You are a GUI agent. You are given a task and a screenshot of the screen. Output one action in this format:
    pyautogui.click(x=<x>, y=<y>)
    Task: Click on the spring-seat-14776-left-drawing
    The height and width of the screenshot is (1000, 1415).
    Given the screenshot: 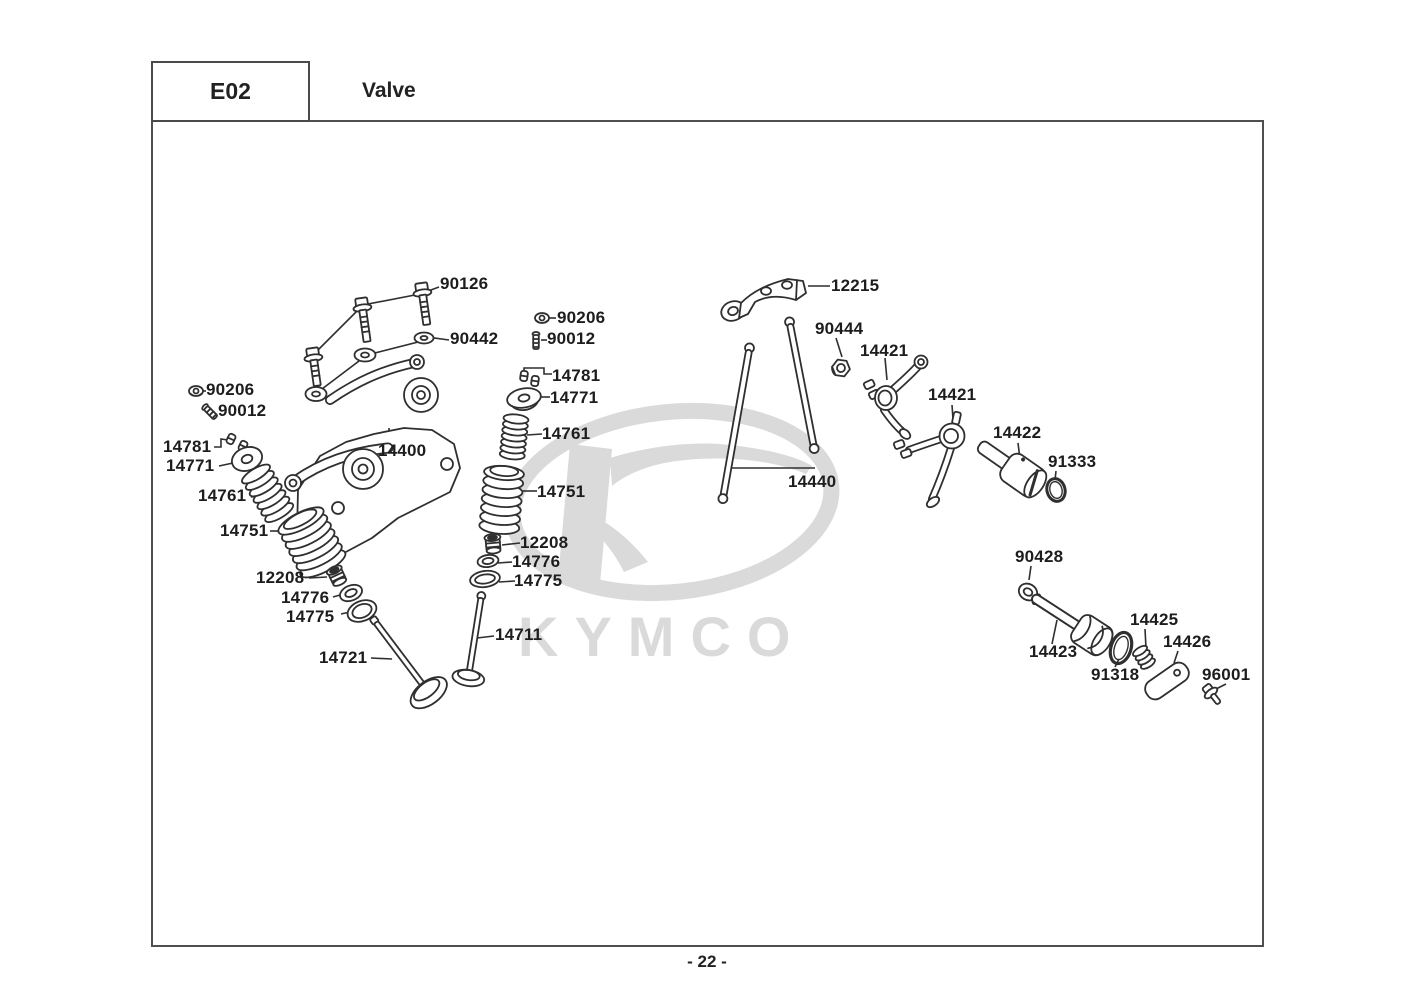 What is the action you would take?
    pyautogui.click(x=351, y=593)
    